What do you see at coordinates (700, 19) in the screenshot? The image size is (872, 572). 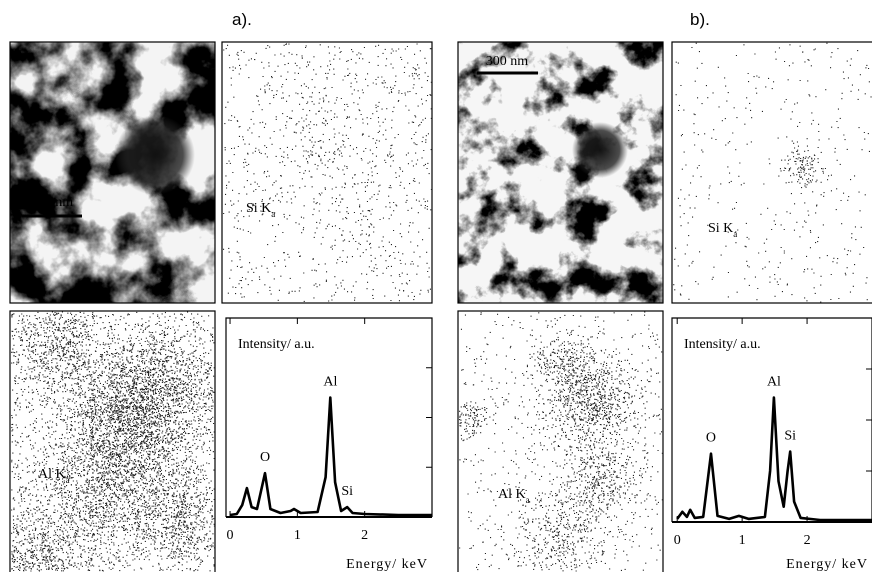 I see `panel-label: b).` at bounding box center [700, 19].